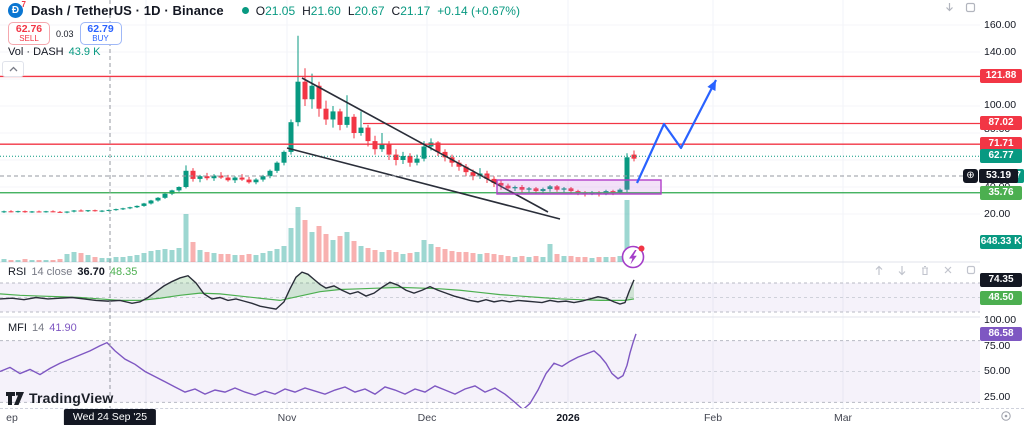 This screenshot has width=1024, height=425. I want to click on crosshair-price-badge: 53.19, so click(998, 176).